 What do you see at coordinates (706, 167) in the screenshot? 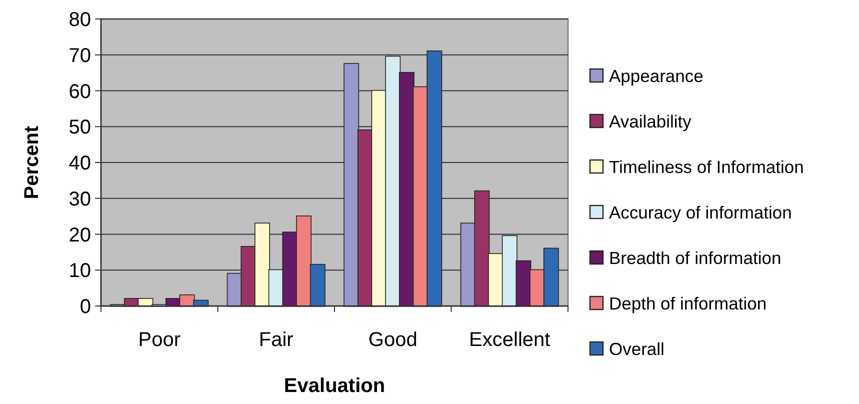
I see `legend-label: Timeliness of Information` at bounding box center [706, 167].